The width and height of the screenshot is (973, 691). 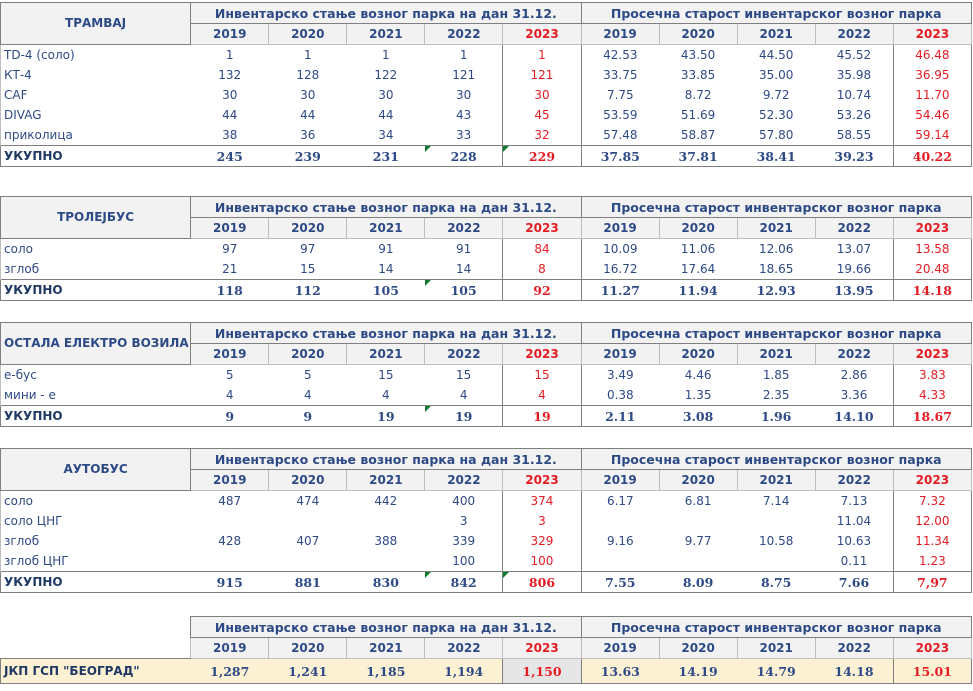 What do you see at coordinates (620, 268) in the screenshot?
I see `avg-age-value: 16.72` at bounding box center [620, 268].